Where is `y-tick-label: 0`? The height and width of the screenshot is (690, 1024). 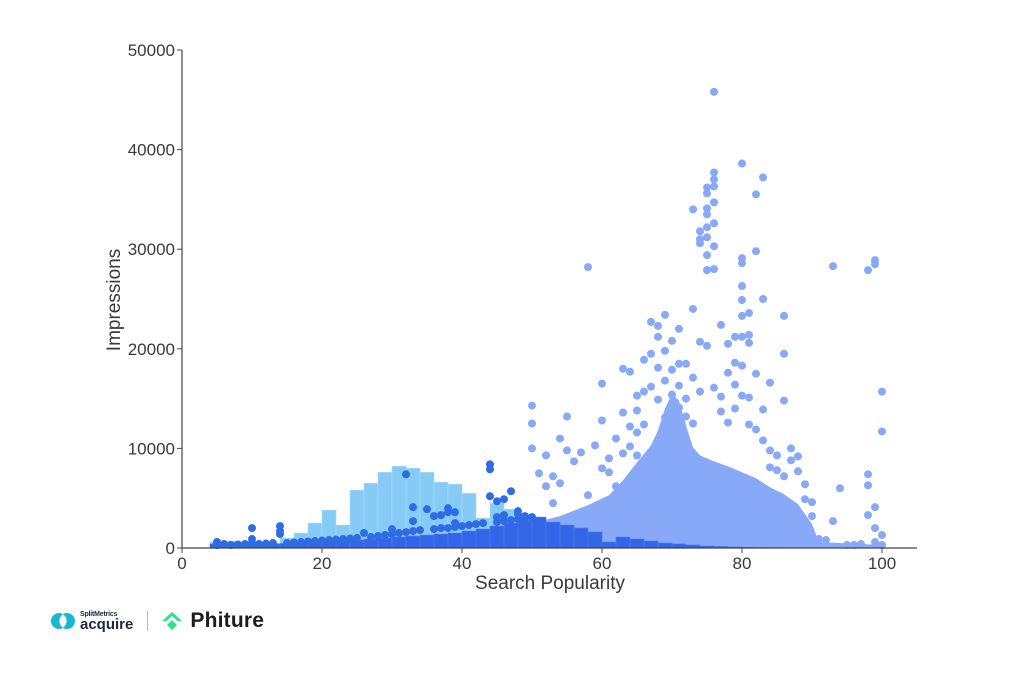 y-tick-label: 0 is located at coordinates (170, 548).